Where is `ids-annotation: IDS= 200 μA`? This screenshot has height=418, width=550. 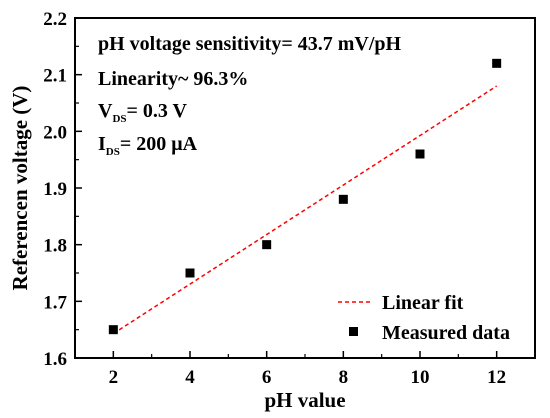 ids-annotation: IDS= 200 μA is located at coordinates (148, 145).